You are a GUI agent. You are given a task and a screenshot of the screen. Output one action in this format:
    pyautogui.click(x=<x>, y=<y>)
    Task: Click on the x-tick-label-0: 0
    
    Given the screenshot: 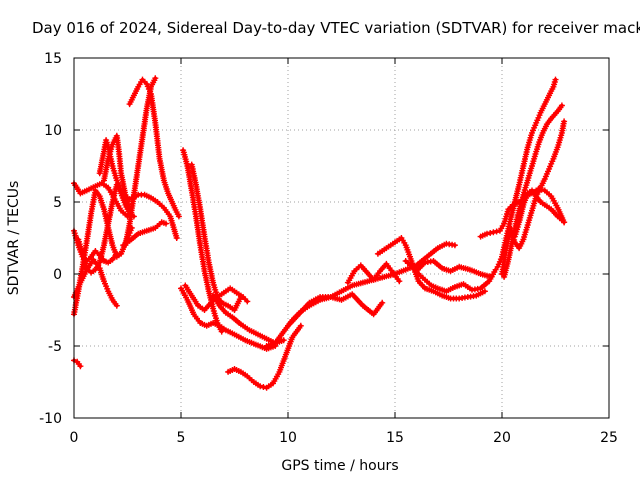 What is the action you would take?
    pyautogui.click(x=74, y=438)
    